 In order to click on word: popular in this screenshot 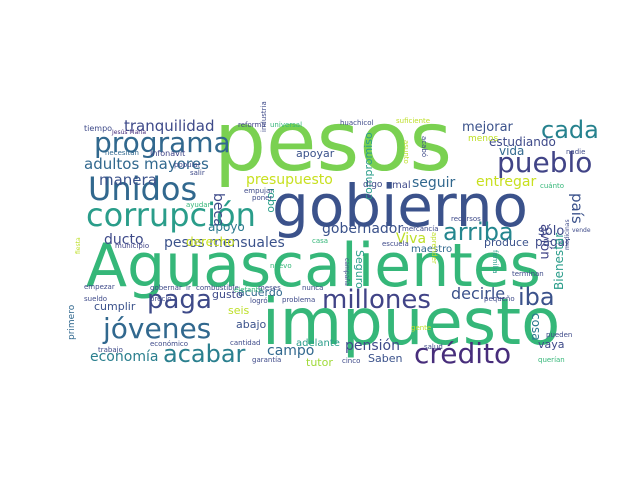, I will do `click(187, 165)`.